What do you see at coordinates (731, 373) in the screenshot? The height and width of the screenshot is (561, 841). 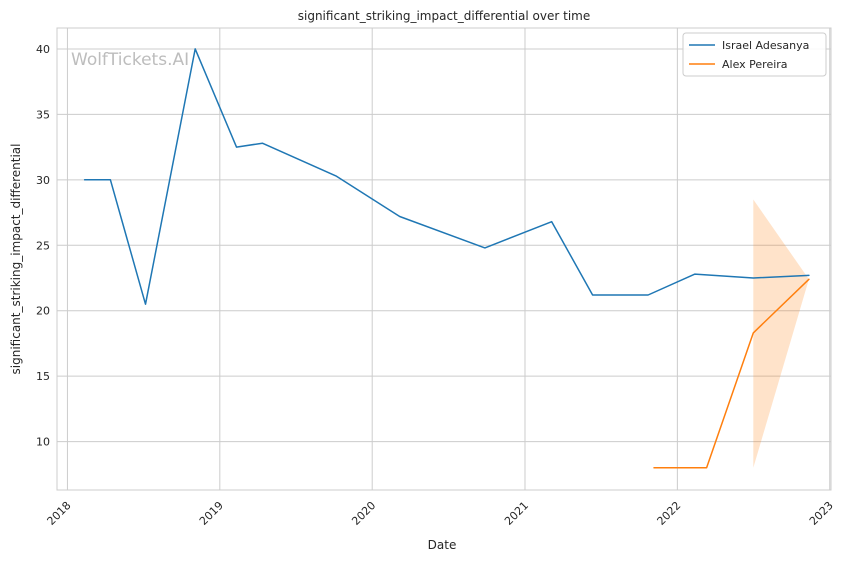 I see `series-line-alex-pereira` at bounding box center [731, 373].